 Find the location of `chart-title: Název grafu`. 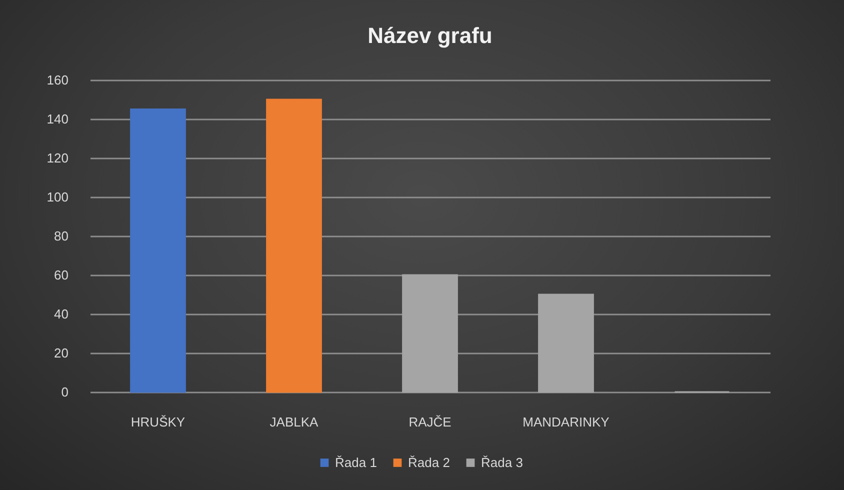

chart-title: Název grafu is located at coordinates (430, 35).